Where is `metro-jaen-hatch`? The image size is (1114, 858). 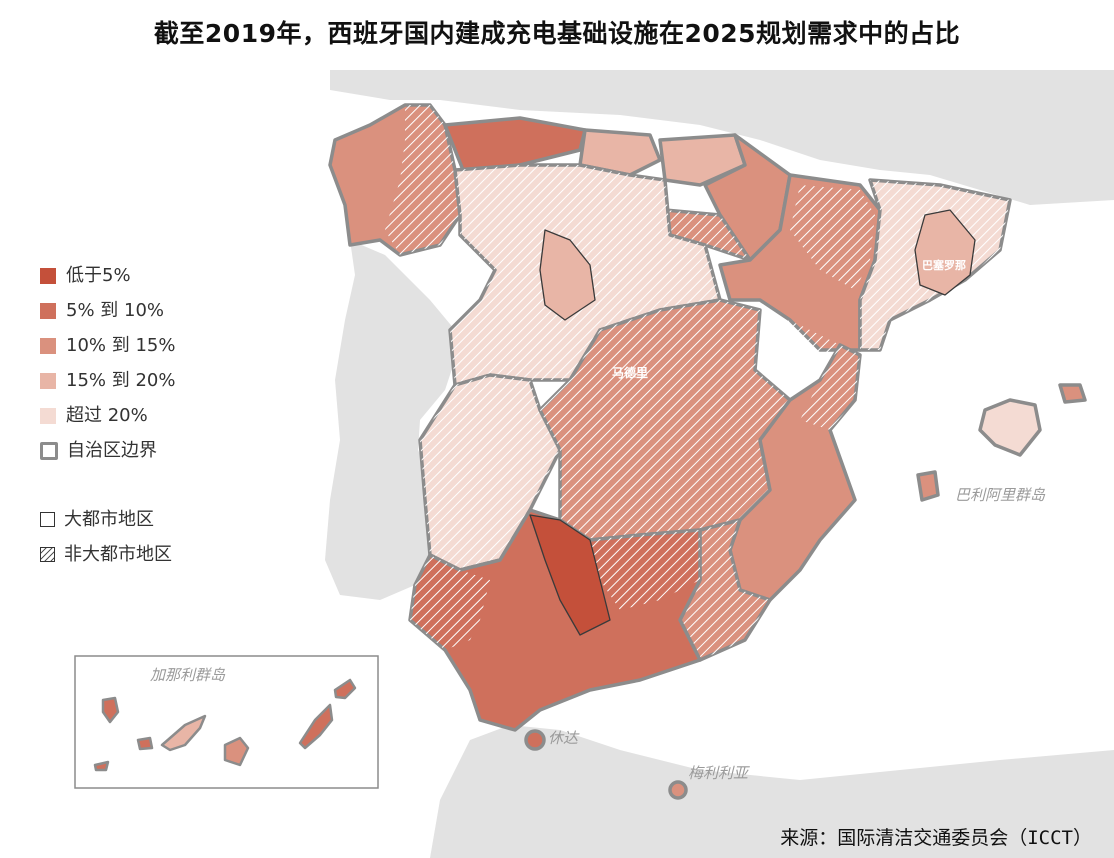 metro-jaen-hatch is located at coordinates (645, 570).